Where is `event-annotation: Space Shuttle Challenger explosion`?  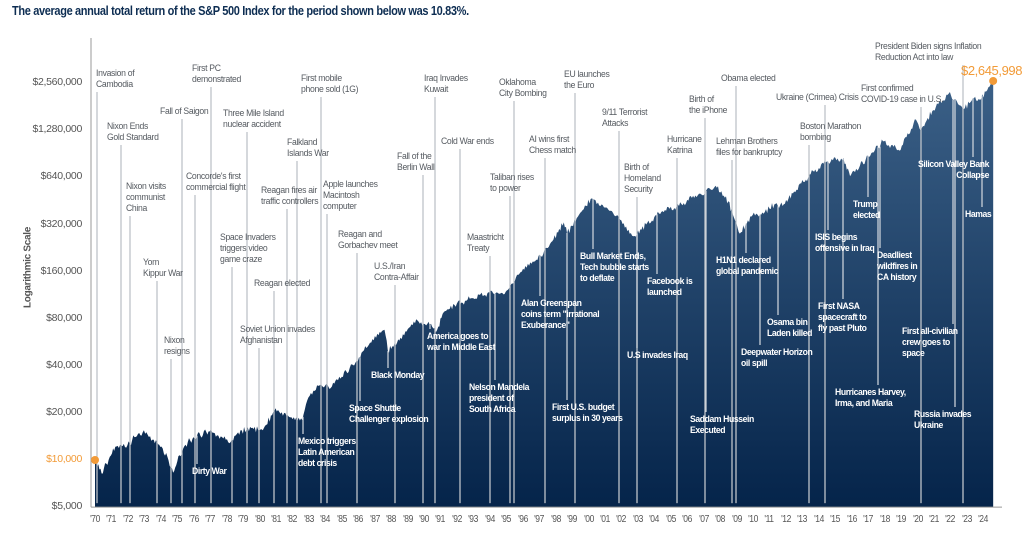
event-annotation: Space Shuttle Challenger explosion is located at coordinates (389, 414).